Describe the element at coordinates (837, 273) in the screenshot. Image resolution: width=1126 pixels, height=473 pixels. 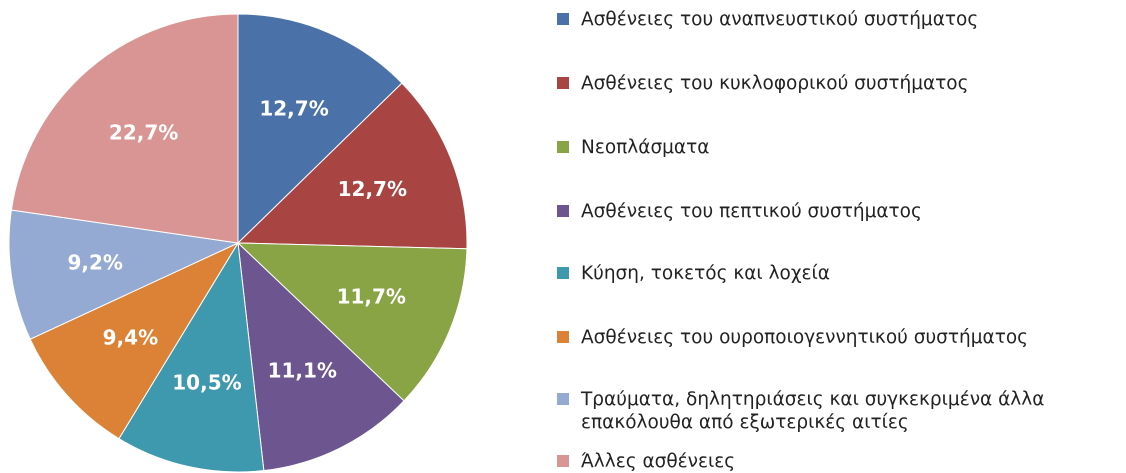
I see `legend-item: Κύηση, τοκετός και λοχεία` at that location.